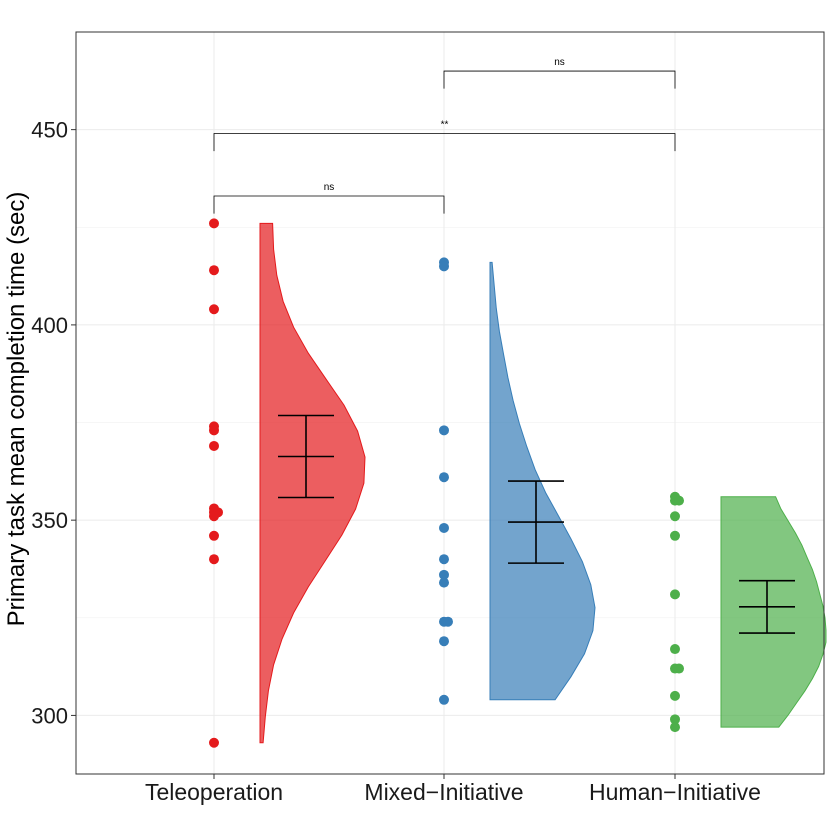 Image resolution: width=830 pixels, height=830 pixels. I want to click on x-tick-label: Teleoperation, so click(214, 792).